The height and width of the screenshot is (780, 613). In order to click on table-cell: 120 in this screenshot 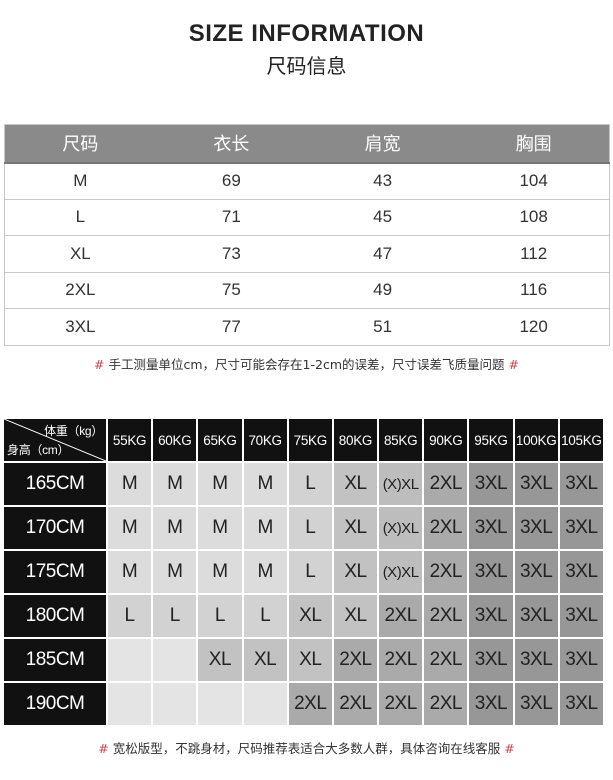, I will do `click(534, 327)`.